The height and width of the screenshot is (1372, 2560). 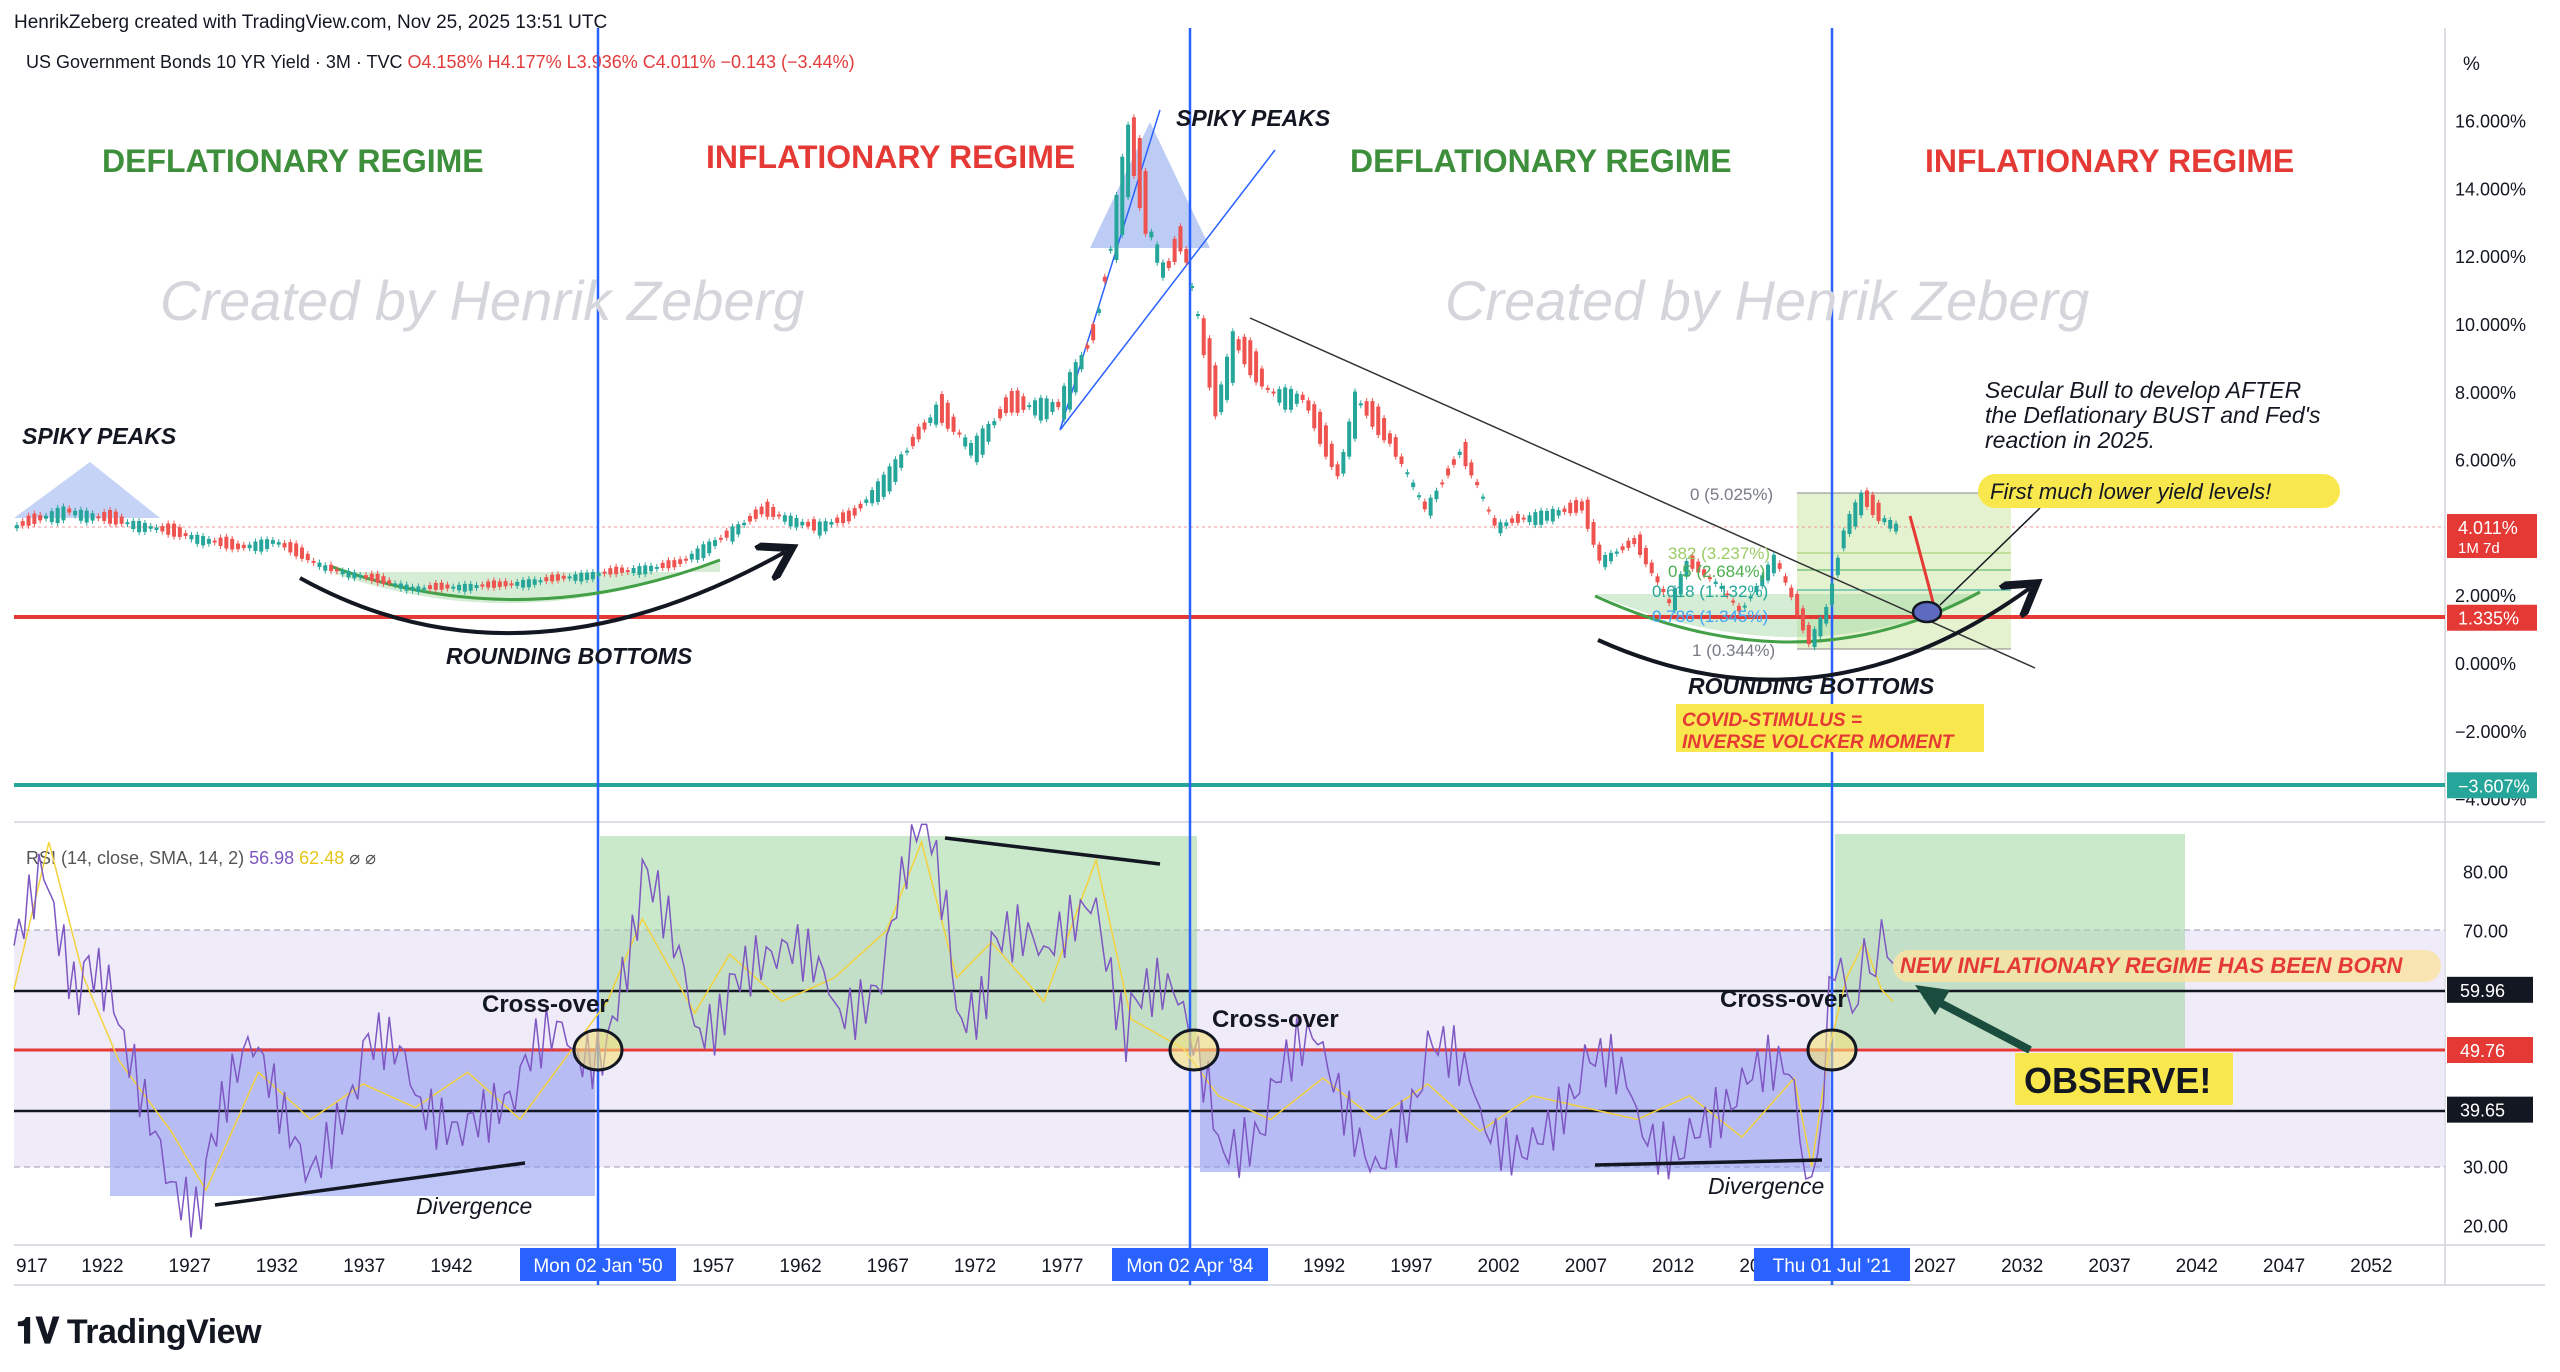 I want to click on tradingview-logo-icon: 𝟏𝐕, so click(x=37, y=1330).